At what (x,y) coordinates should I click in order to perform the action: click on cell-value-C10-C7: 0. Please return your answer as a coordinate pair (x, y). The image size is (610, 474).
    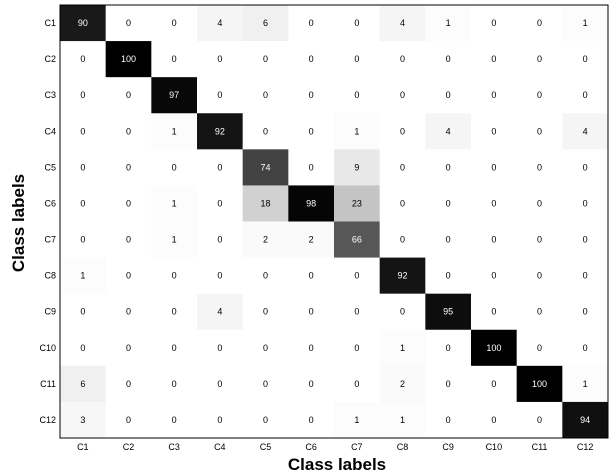
    Looking at the image, I should click on (356, 348).